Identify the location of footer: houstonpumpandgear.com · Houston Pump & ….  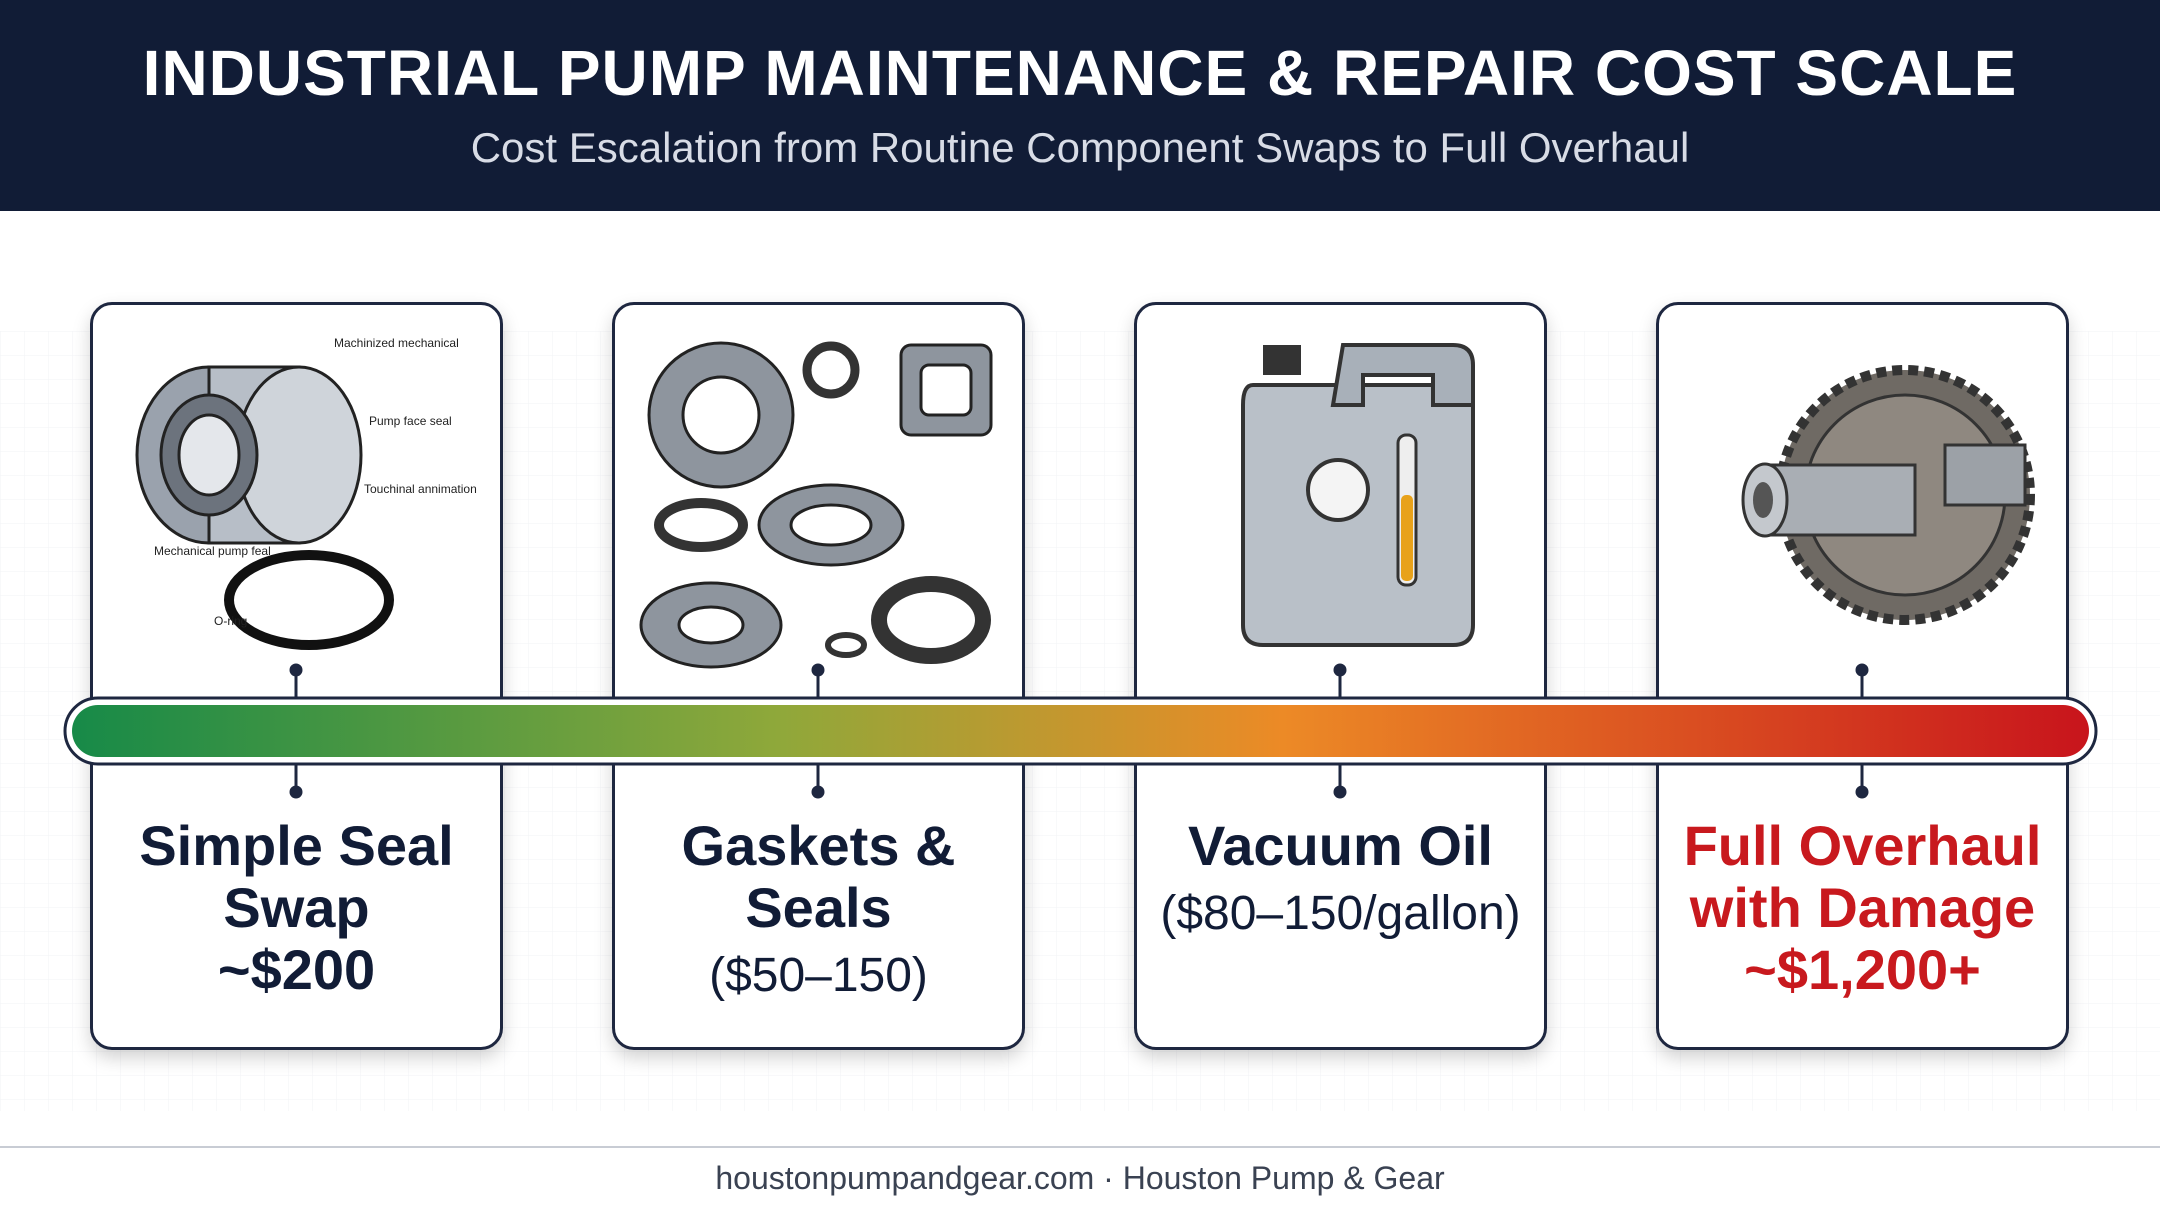
(1080, 1178).